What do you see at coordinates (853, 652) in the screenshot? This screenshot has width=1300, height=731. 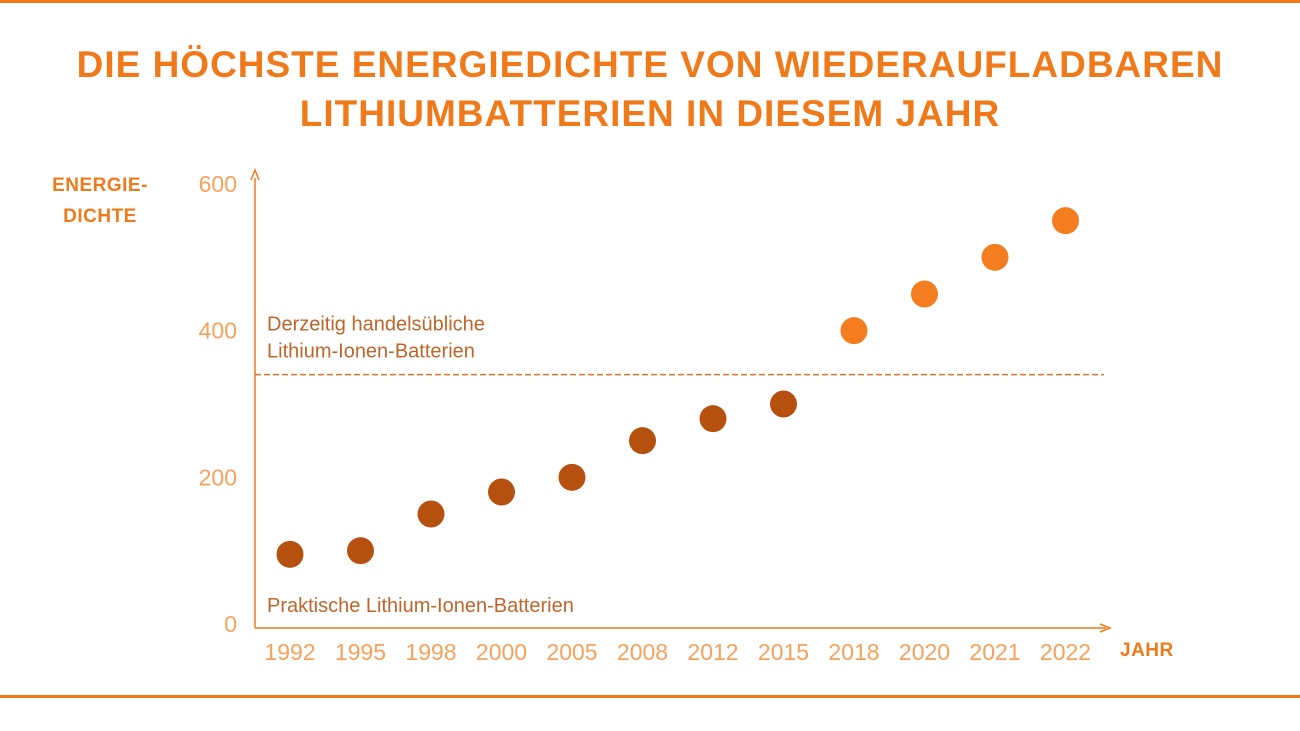 I see `x-tick-label: 2018` at bounding box center [853, 652].